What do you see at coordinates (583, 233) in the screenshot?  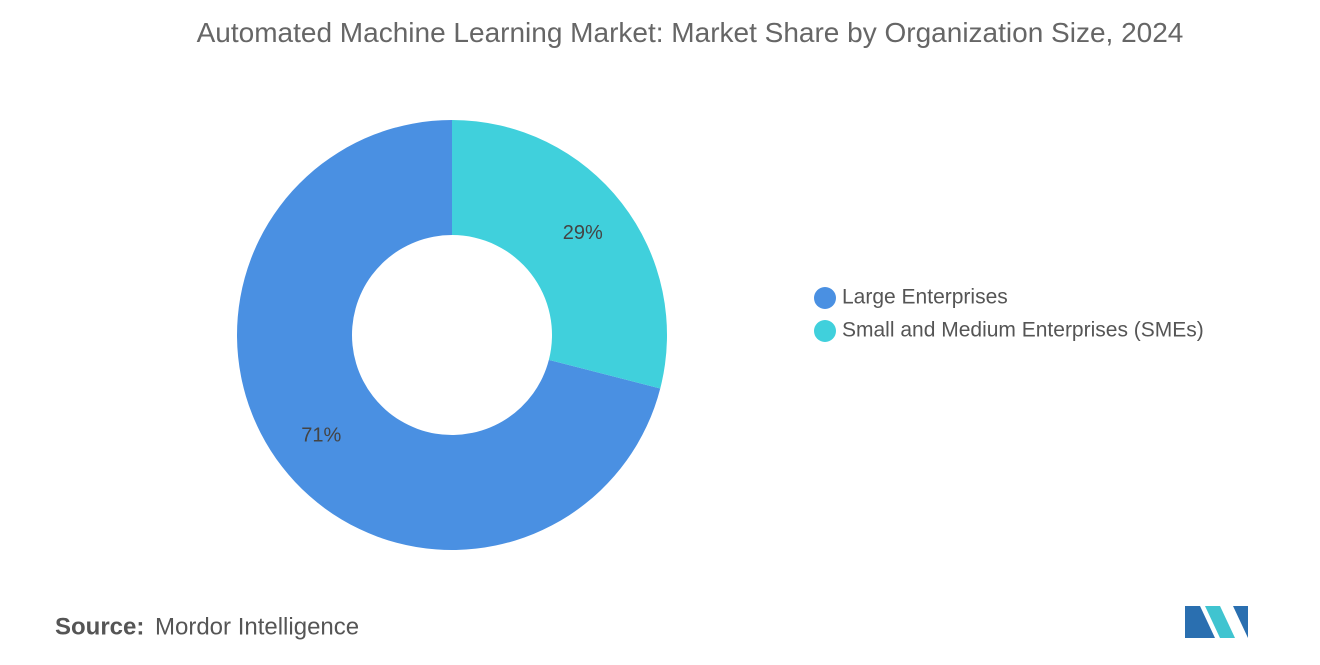 I see `data-label: 29%` at bounding box center [583, 233].